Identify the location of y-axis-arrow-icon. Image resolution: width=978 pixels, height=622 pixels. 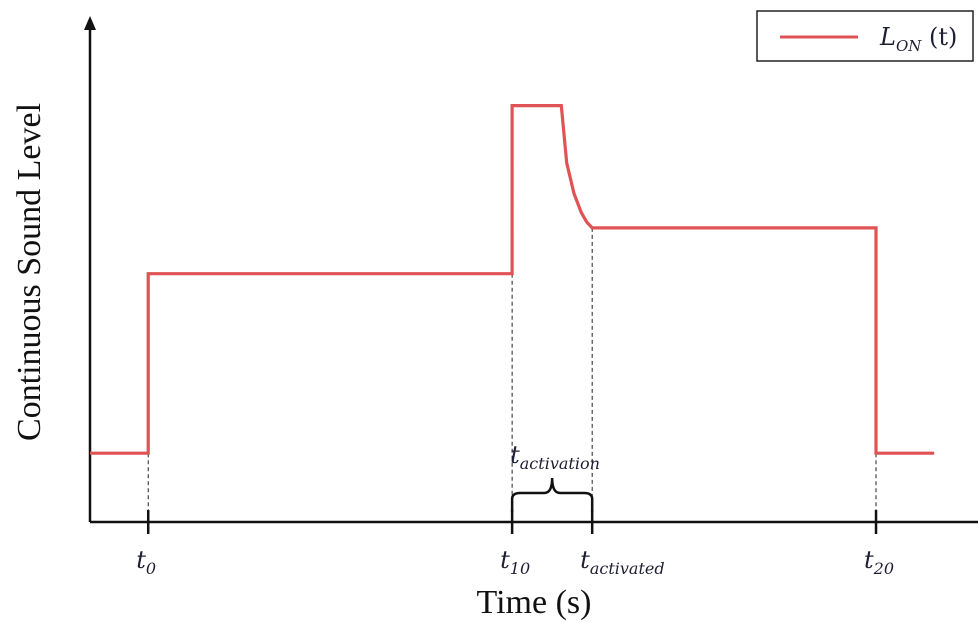
(90, 23).